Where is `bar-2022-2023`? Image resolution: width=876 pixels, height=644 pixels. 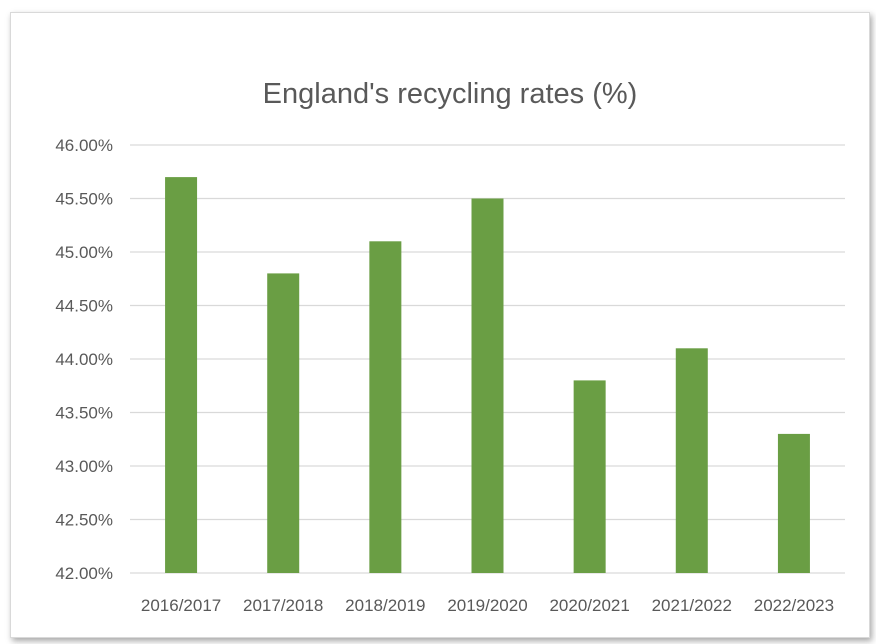
bar-2022-2023 is located at coordinates (793, 503).